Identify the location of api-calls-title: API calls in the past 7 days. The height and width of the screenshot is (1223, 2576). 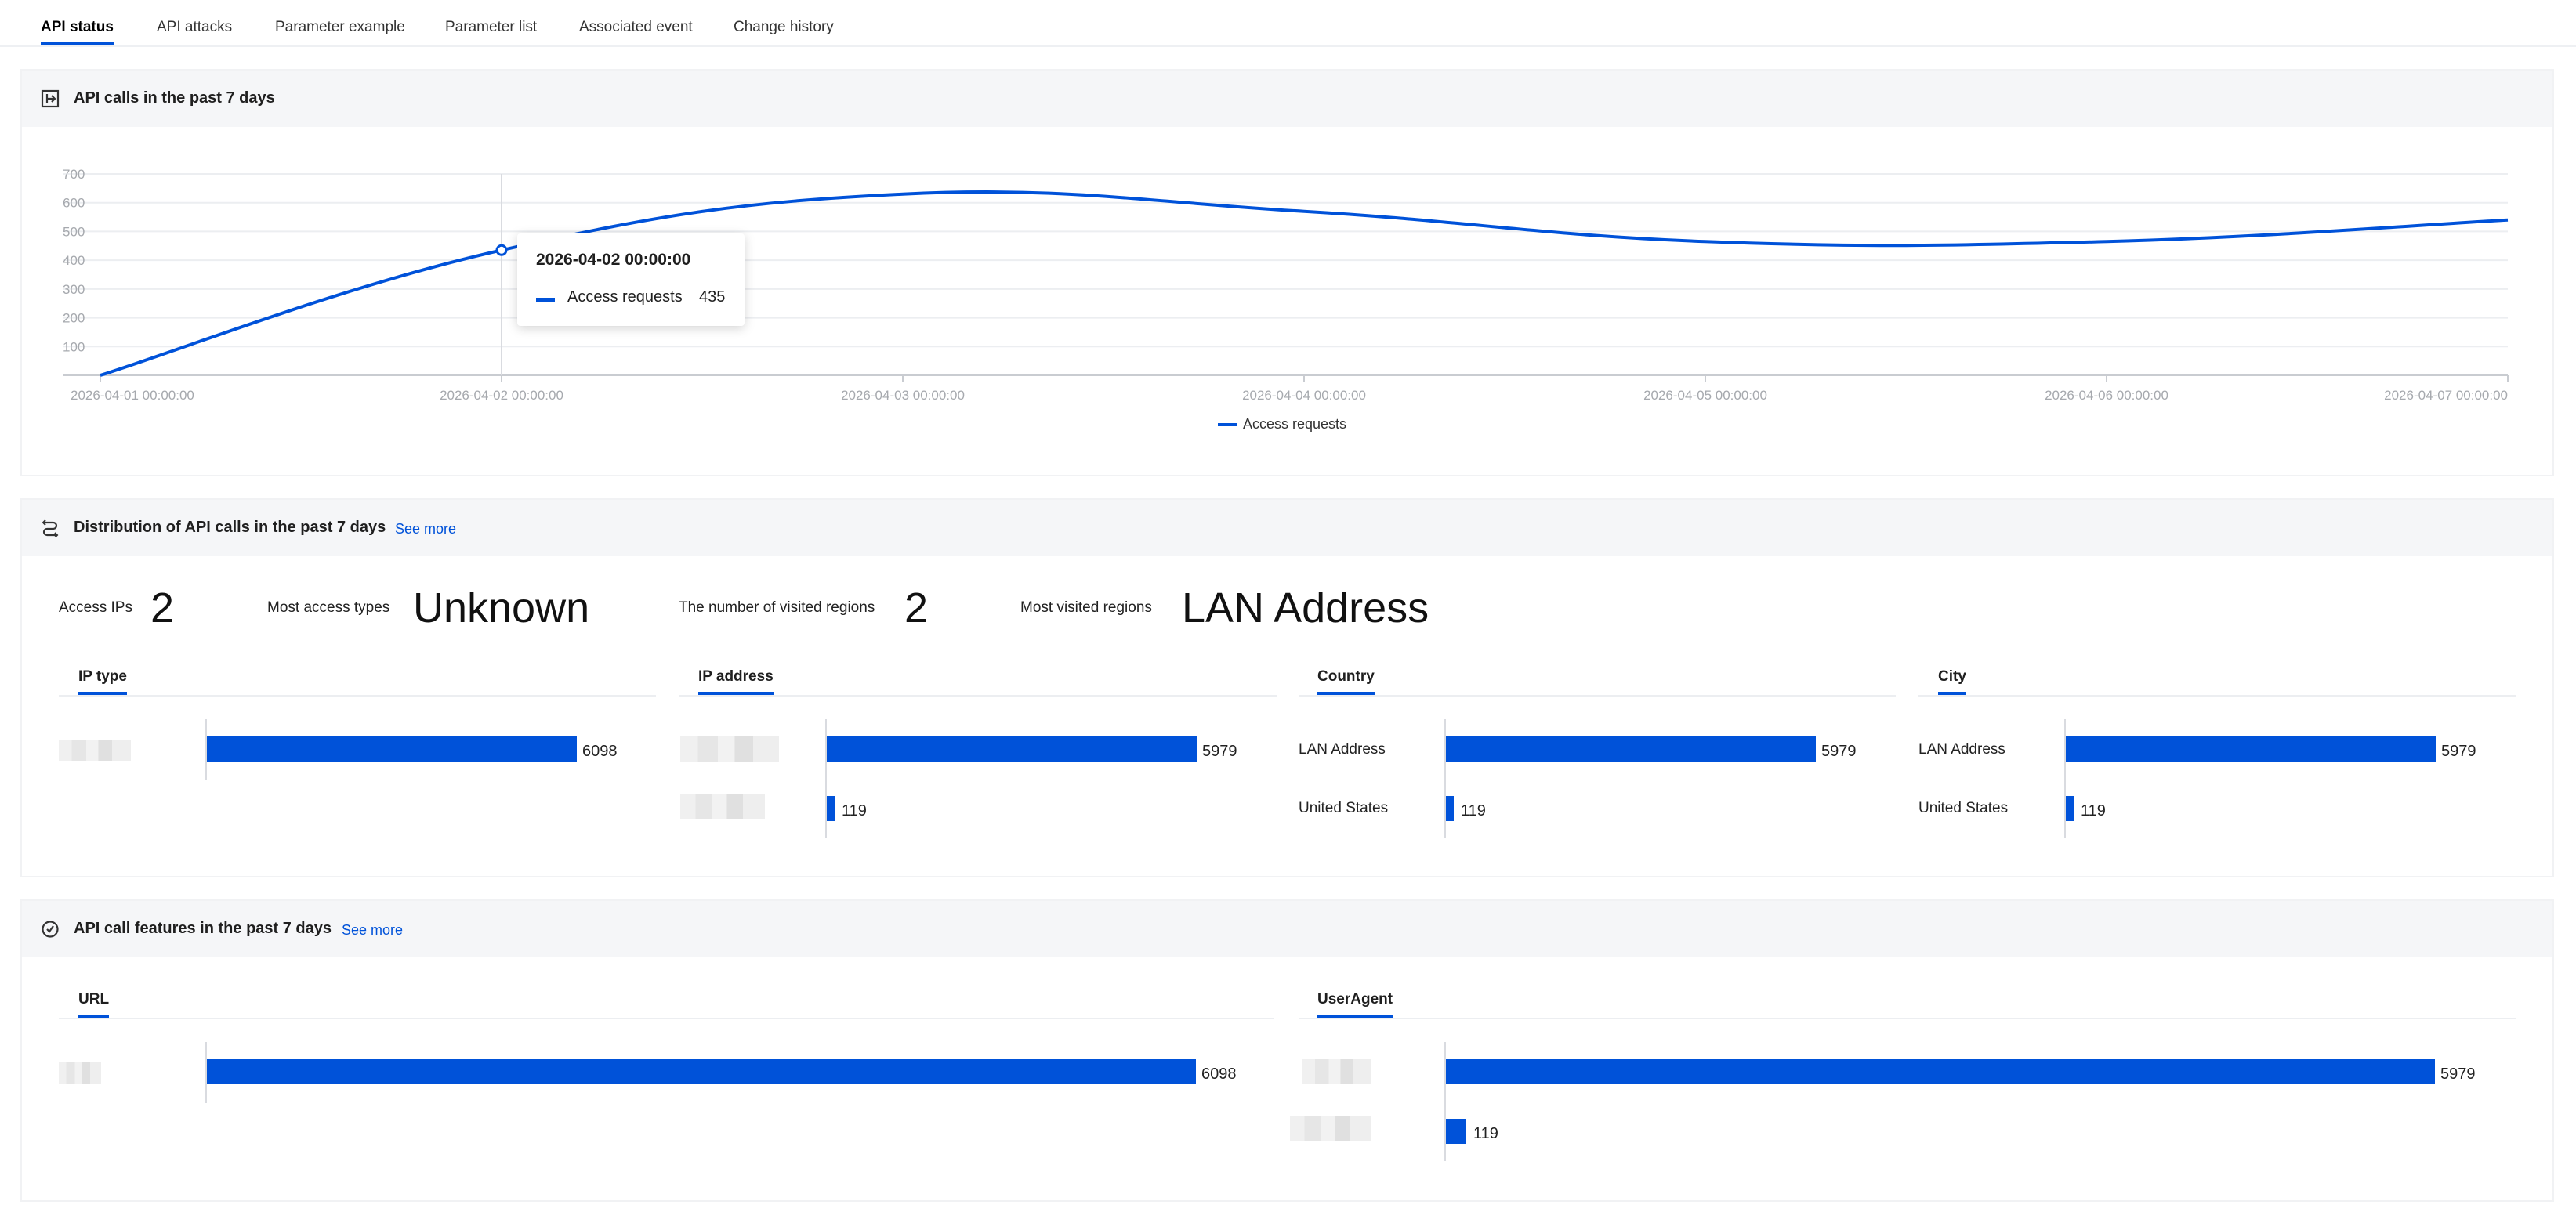
(174, 98).